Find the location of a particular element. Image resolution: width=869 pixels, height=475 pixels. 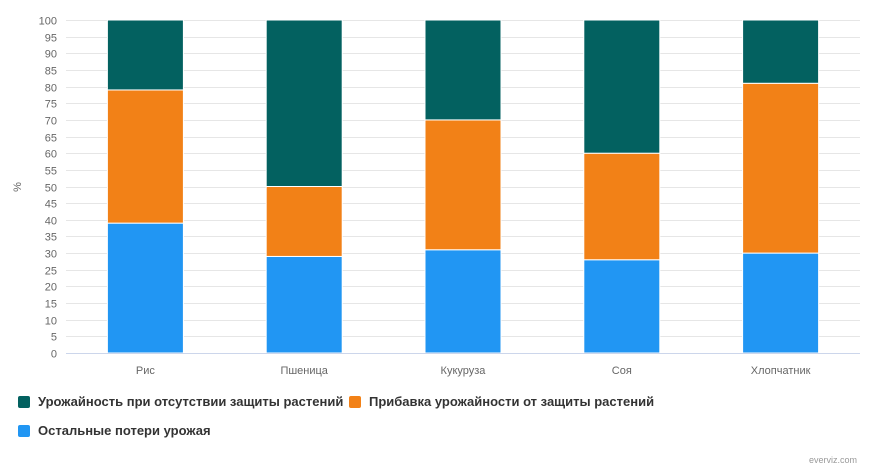

legend-item: Остальные потери урожая is located at coordinates (114, 430).